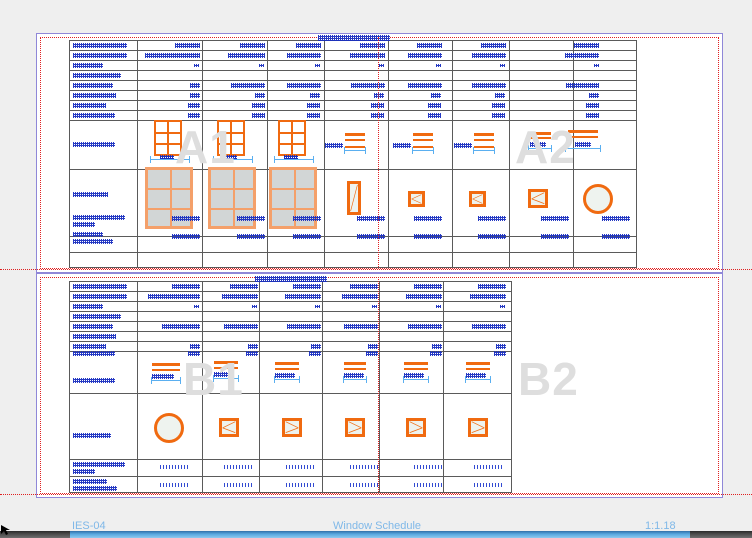 This screenshot has height=538, width=752. Describe the element at coordinates (660, 526) in the screenshot. I see `status-scale: 1:1.18` at that location.